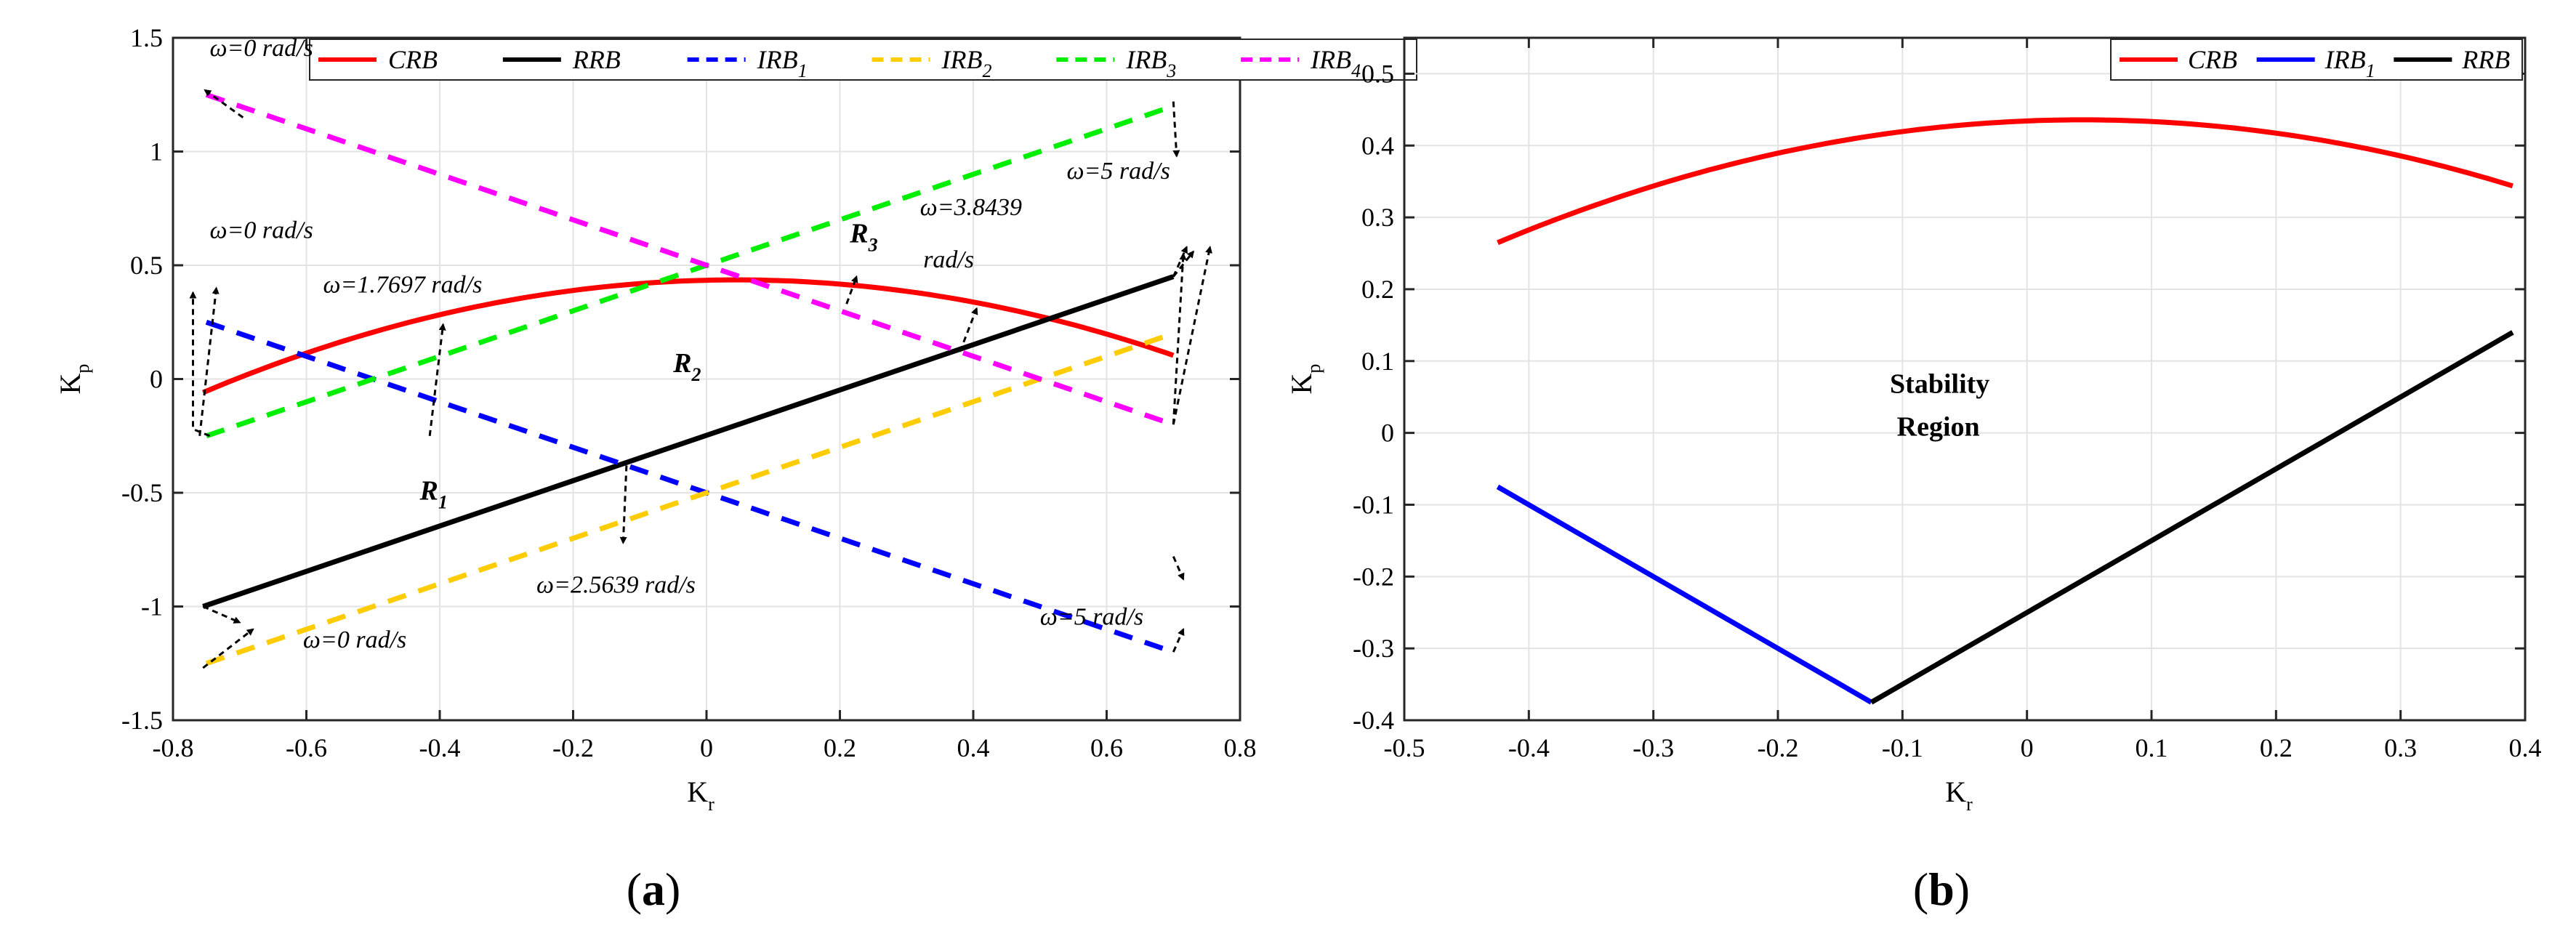  What do you see at coordinates (1941, 889) in the screenshot?
I see `panel-caption: (b)` at bounding box center [1941, 889].